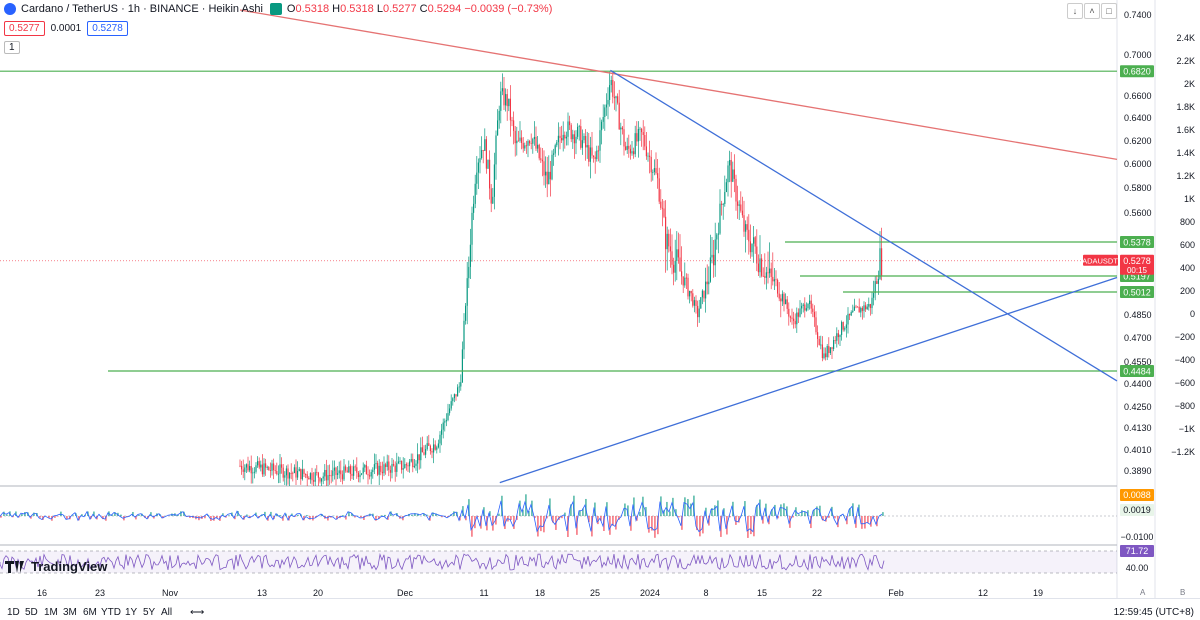  I want to click on bid-price: 0.5277, so click(24, 28).